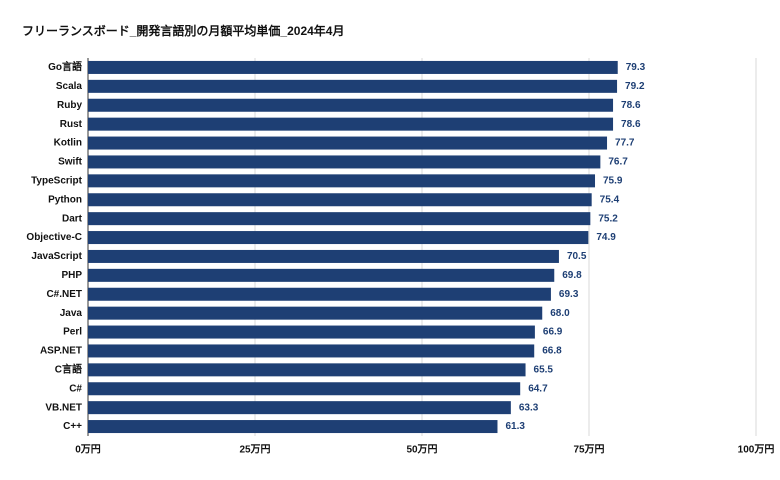  What do you see at coordinates (553, 332) in the screenshot?
I see `value-label: 66.9` at bounding box center [553, 332].